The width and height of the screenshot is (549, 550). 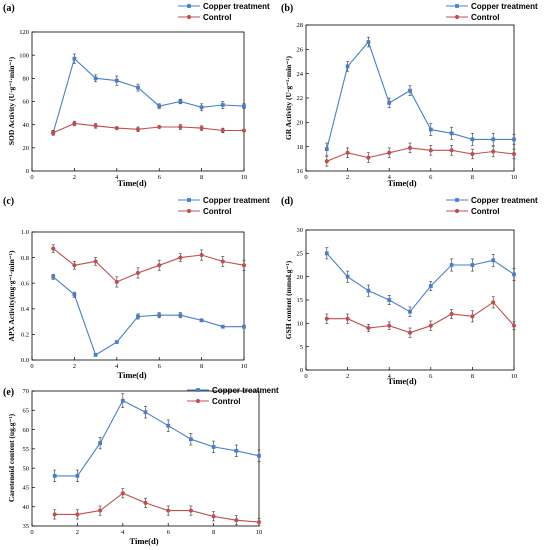 I want to click on y-tick-label: 5, so click(x=301, y=347).